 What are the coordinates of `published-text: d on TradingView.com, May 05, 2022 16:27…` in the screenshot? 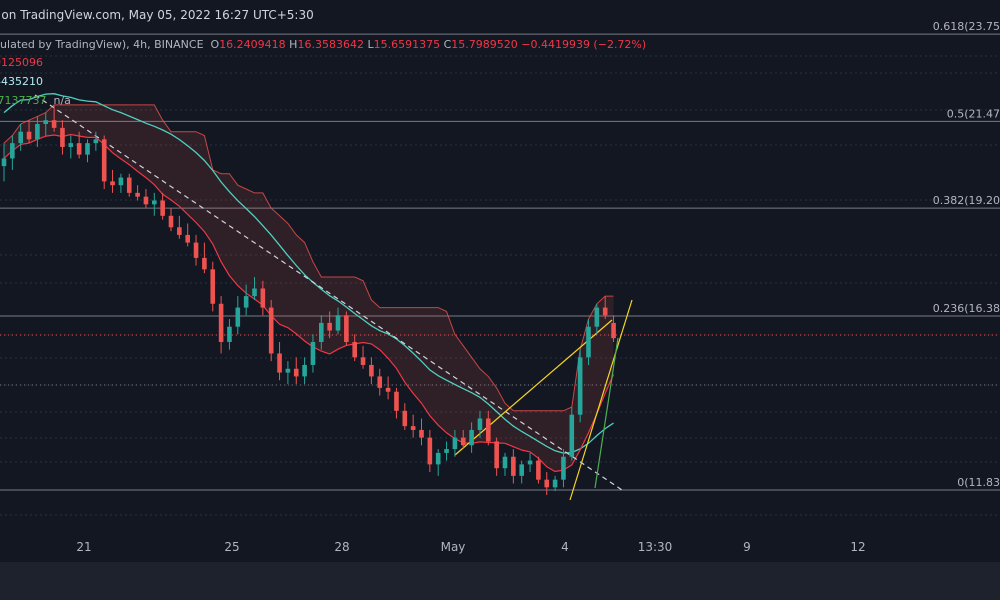 It's located at (157, 15).